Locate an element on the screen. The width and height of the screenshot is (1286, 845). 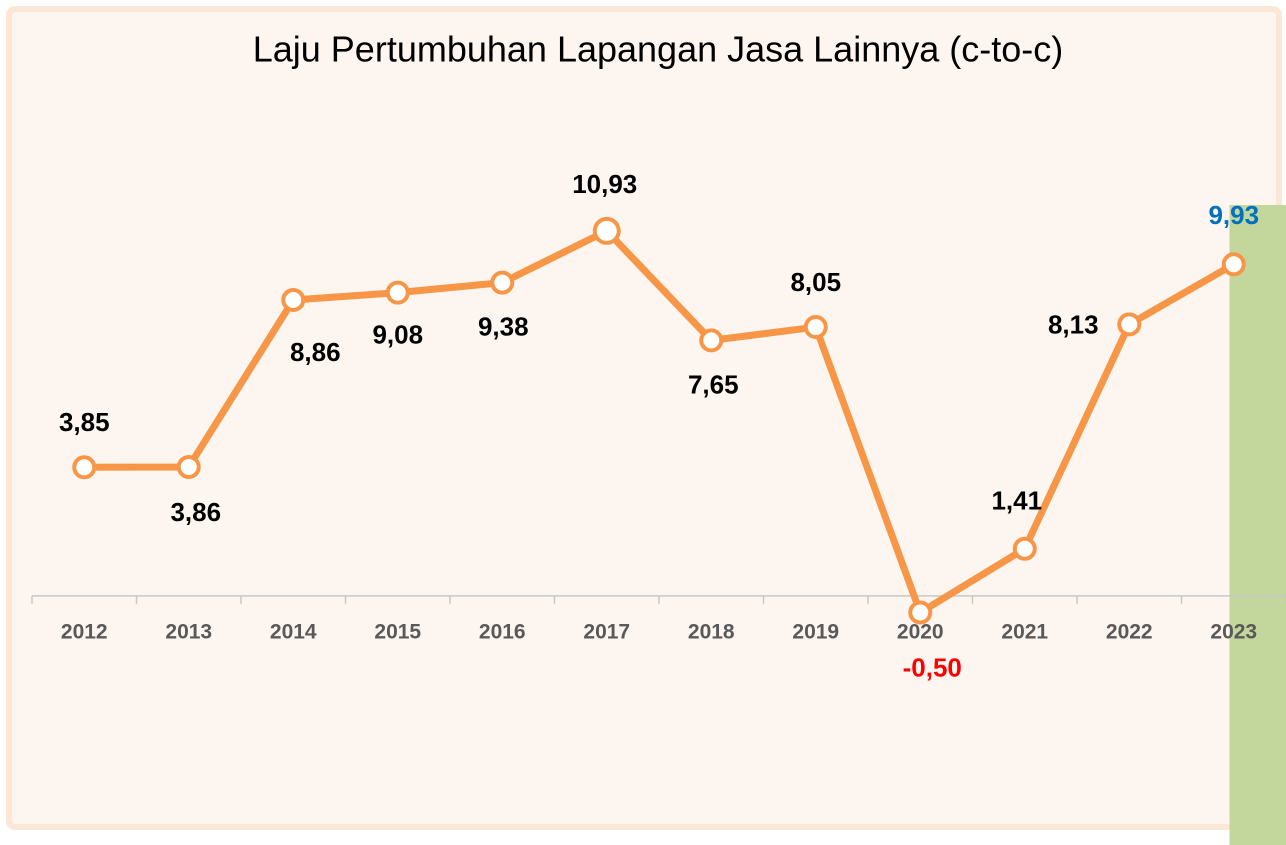
x-tick-label: 2014 is located at coordinates (293, 631).